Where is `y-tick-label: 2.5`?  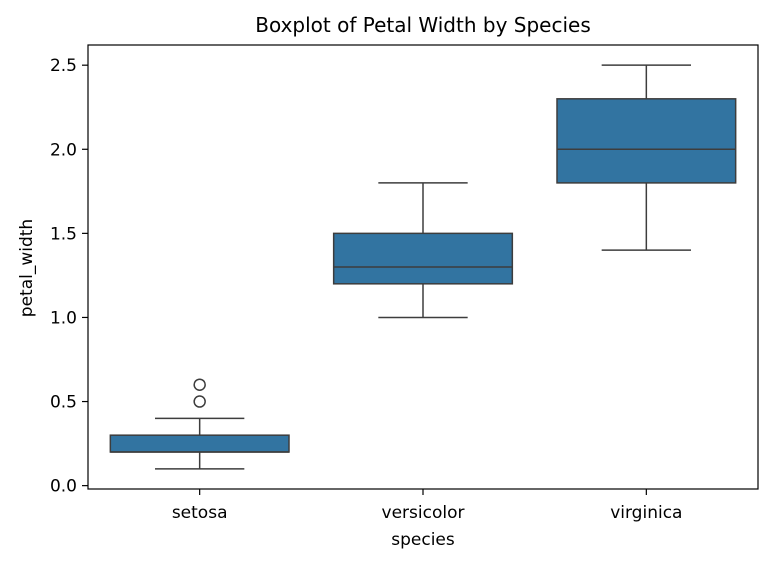 y-tick-label: 2.5 is located at coordinates (63, 66).